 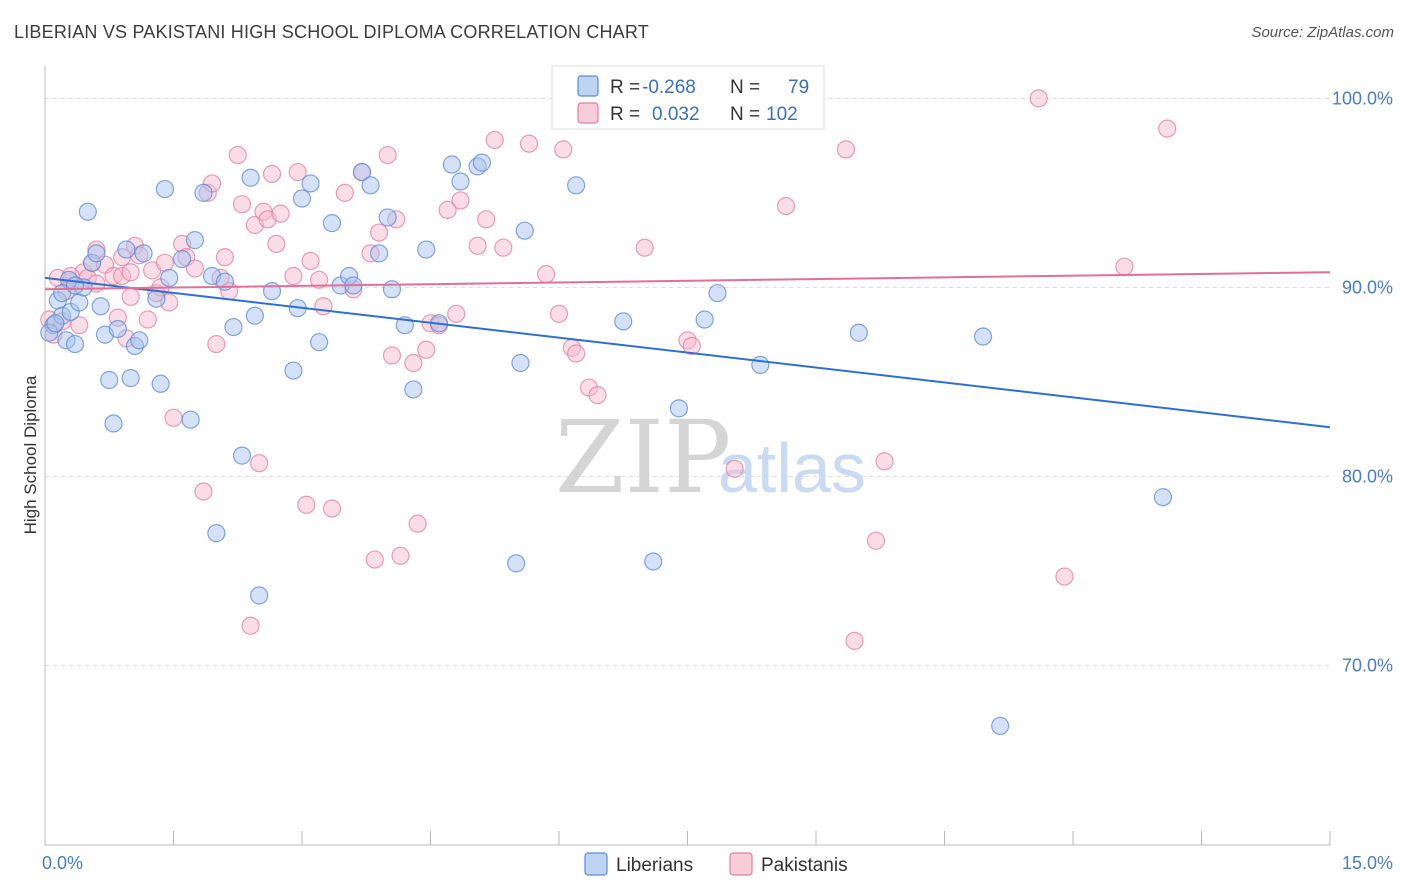 What do you see at coordinates (782, 114) in the screenshot?
I see `legend-n-value-2: 102` at bounding box center [782, 114].